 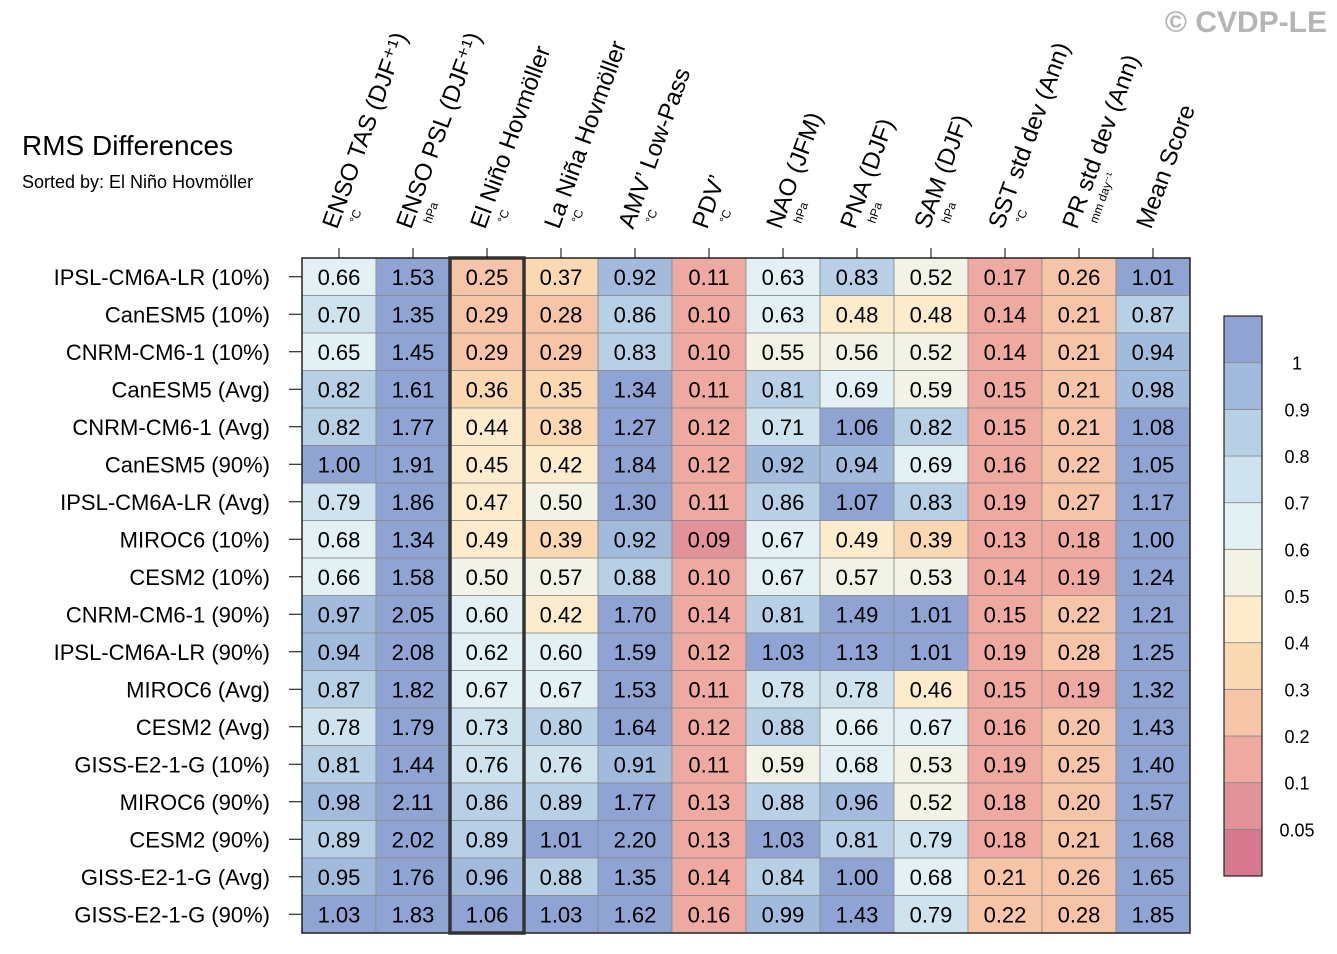 I want to click on cell-value-label: 1.65, so click(x=1153, y=877).